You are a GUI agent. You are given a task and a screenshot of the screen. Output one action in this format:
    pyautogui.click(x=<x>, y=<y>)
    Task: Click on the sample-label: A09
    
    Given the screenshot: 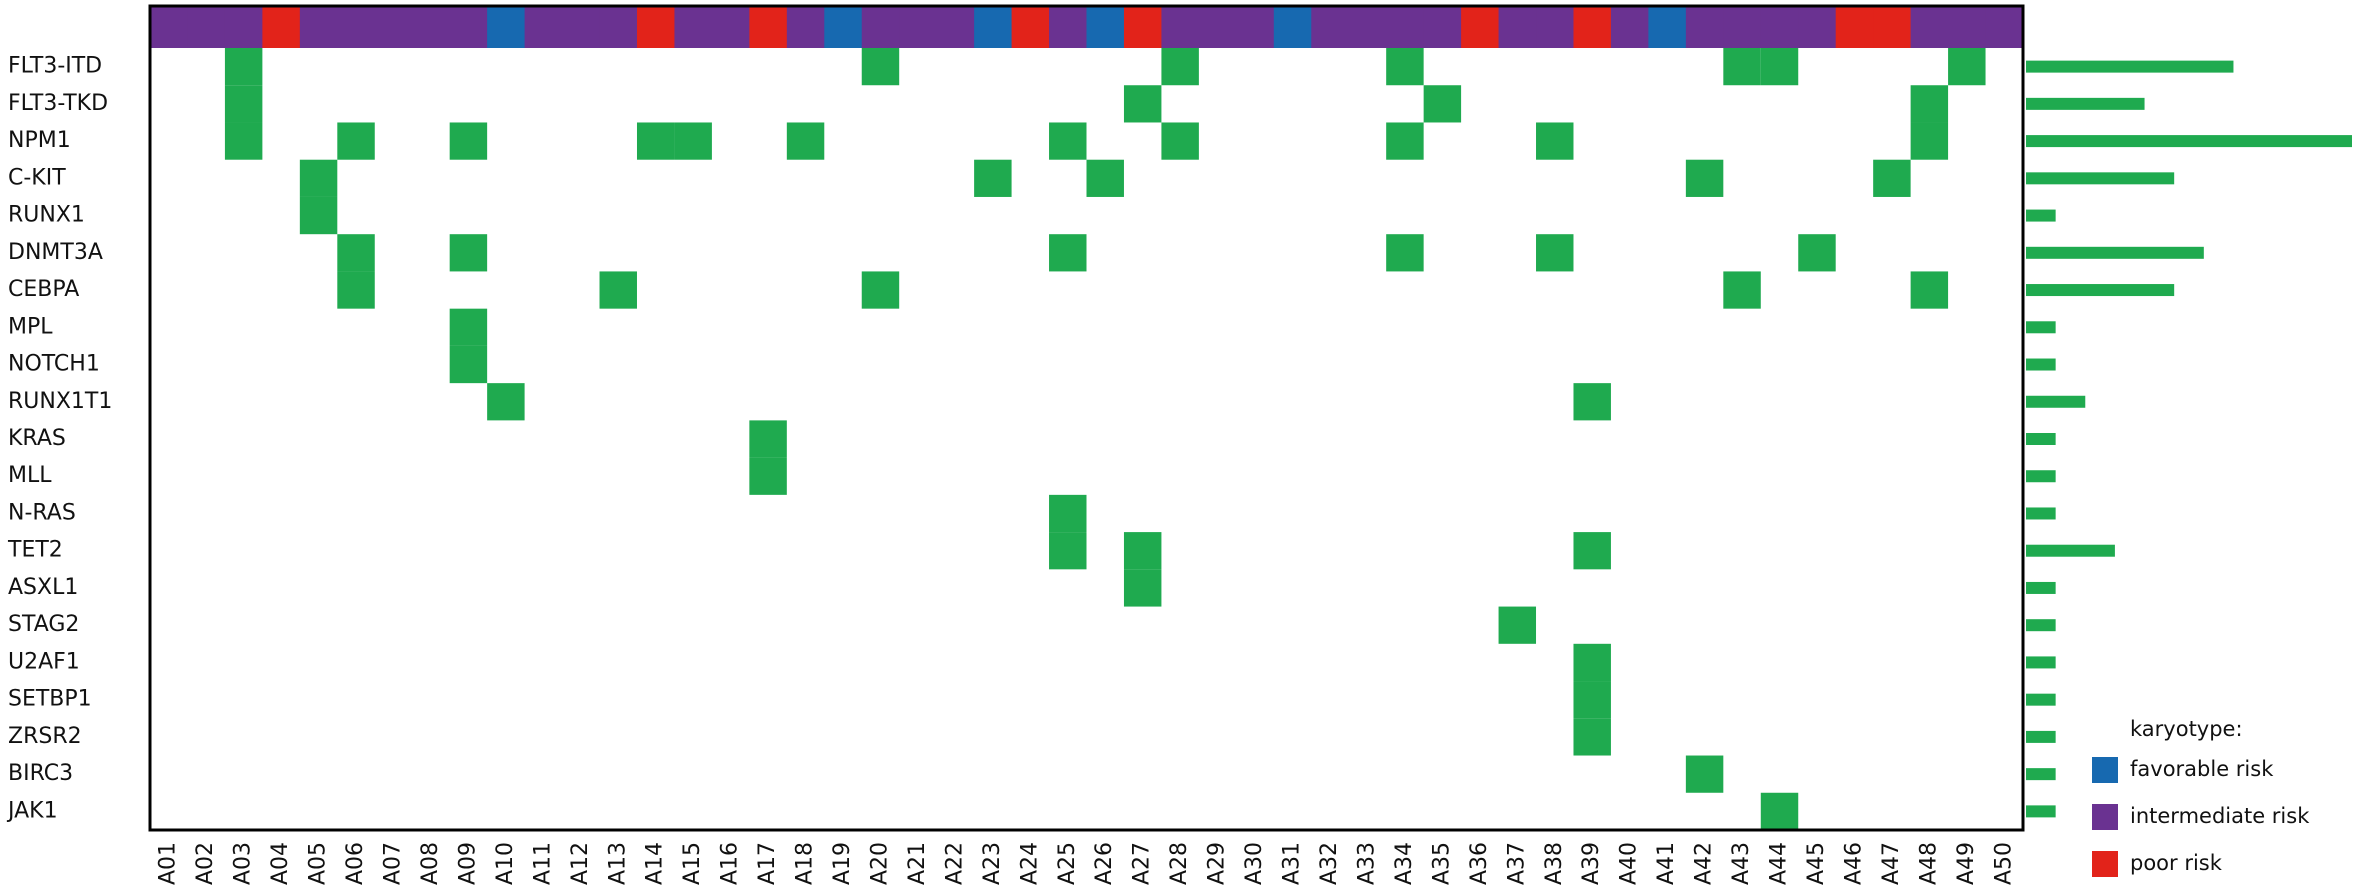 What is the action you would take?
    pyautogui.click(x=467, y=863)
    